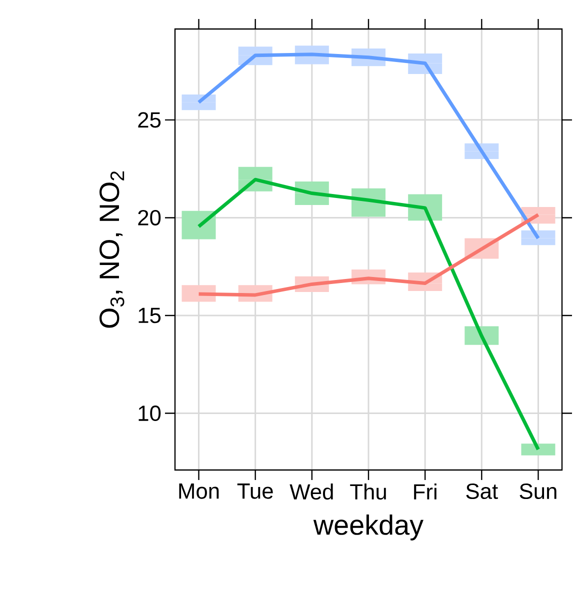 The image size is (577, 606). Describe the element at coordinates (199, 491) in the screenshot. I see `x-tick-label: Mon` at that location.